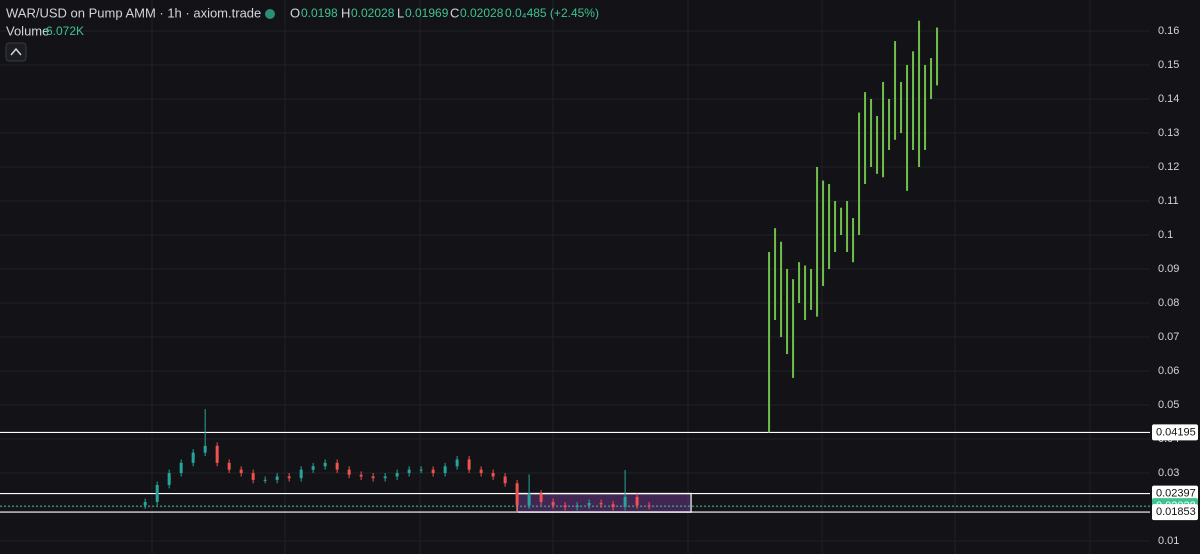 This screenshot has width=1200, height=554. What do you see at coordinates (552, 13) in the screenshot?
I see `change: 0.0₄485 (+2.45%)` at bounding box center [552, 13].